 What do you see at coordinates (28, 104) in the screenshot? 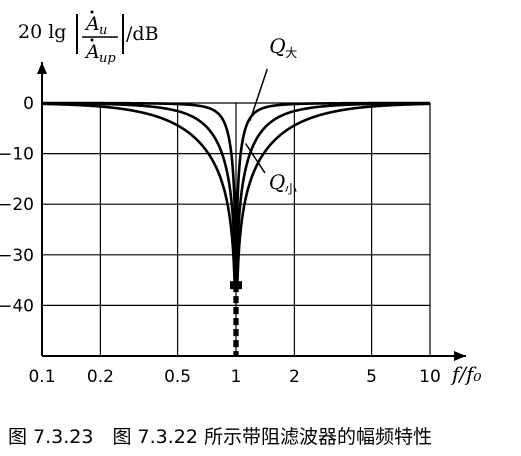
I see `y-tick-label: 0` at bounding box center [28, 104].